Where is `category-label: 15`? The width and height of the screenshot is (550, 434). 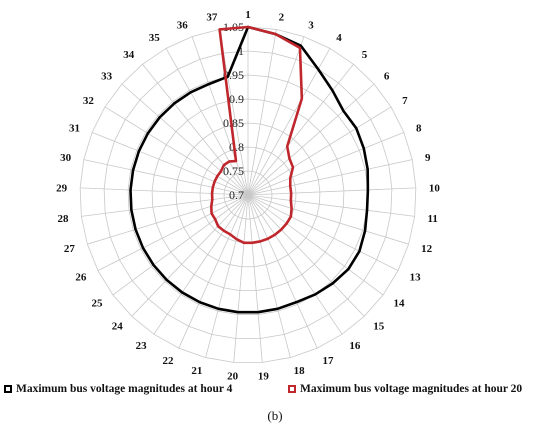 category-label: 15 is located at coordinates (379, 327).